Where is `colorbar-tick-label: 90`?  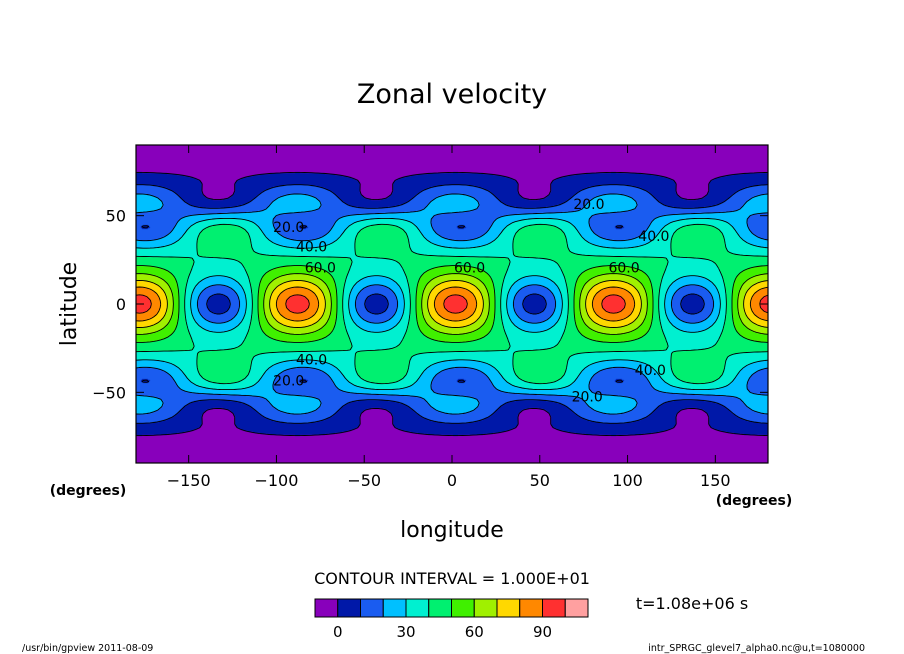 colorbar-tick-label: 90 is located at coordinates (542, 632).